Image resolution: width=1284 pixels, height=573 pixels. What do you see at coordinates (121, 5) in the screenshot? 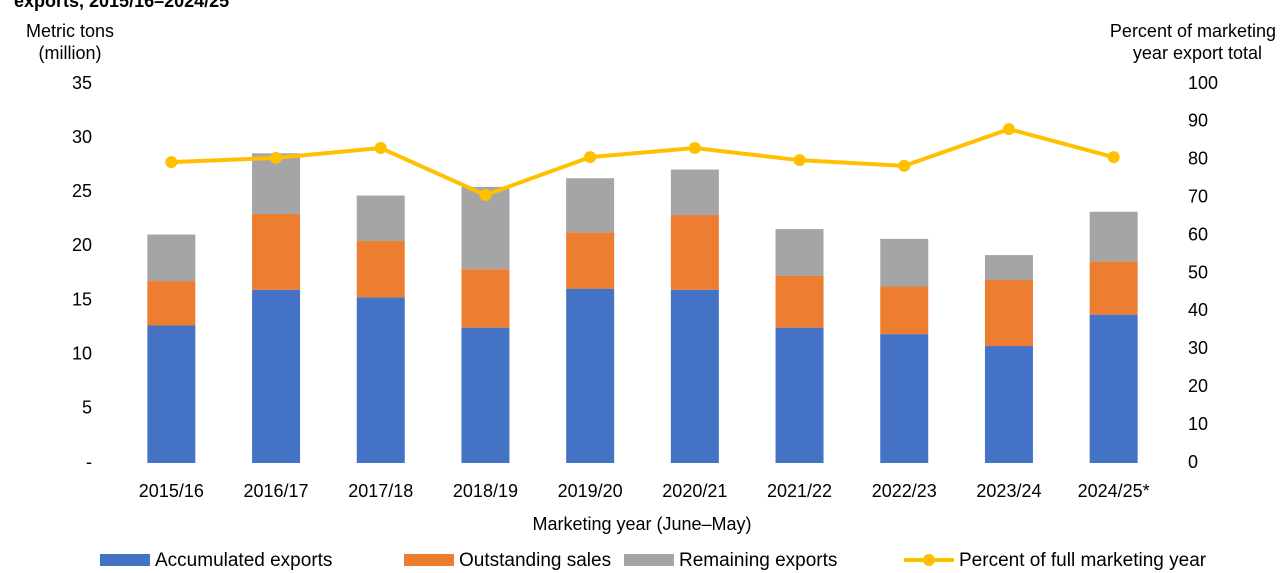
I see `chart-title: exports, 2015/16–2024/25` at bounding box center [121, 5].